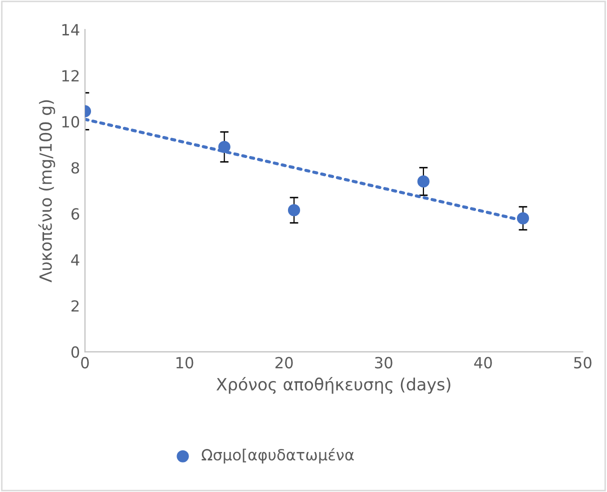  Describe the element at coordinates (71, 122) in the screenshot. I see `y-tick-label: 10` at that location.